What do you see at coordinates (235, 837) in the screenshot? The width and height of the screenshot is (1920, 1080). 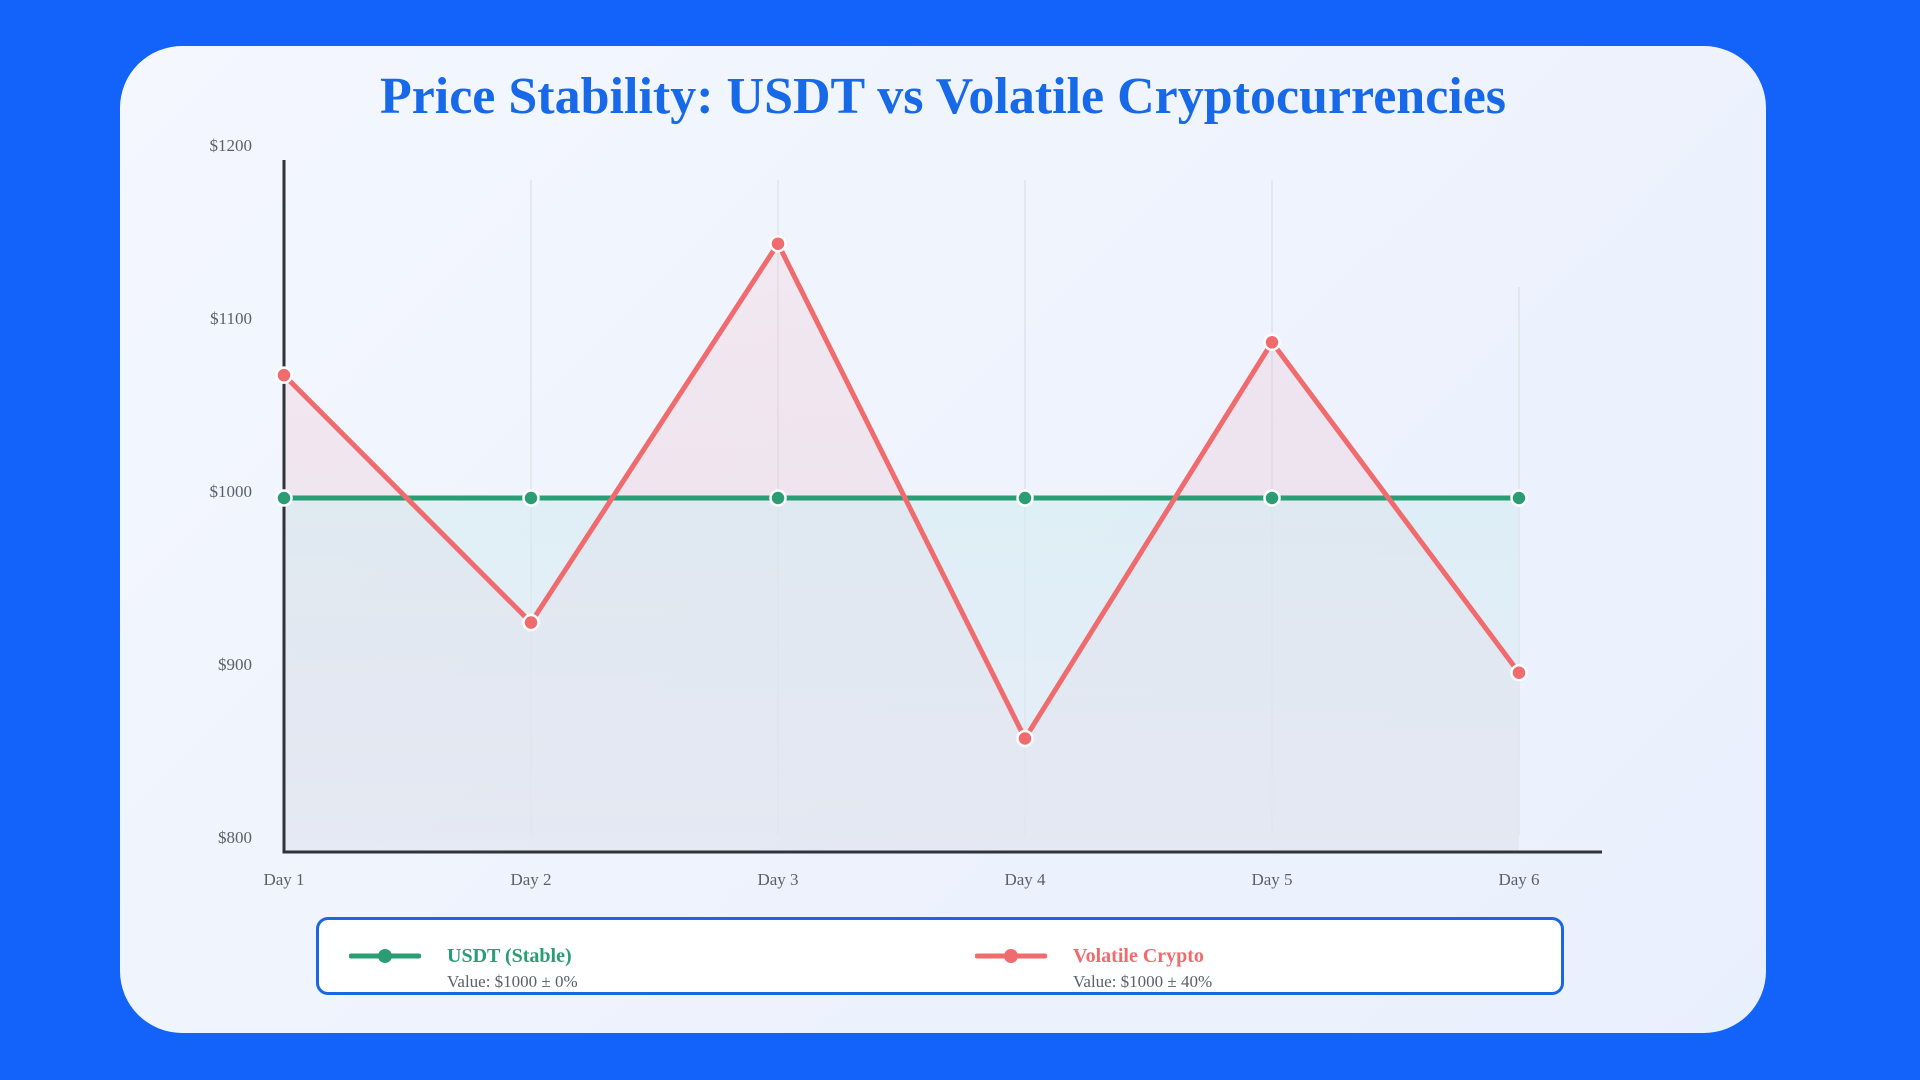 I see `y-tick-label: $800` at bounding box center [235, 837].